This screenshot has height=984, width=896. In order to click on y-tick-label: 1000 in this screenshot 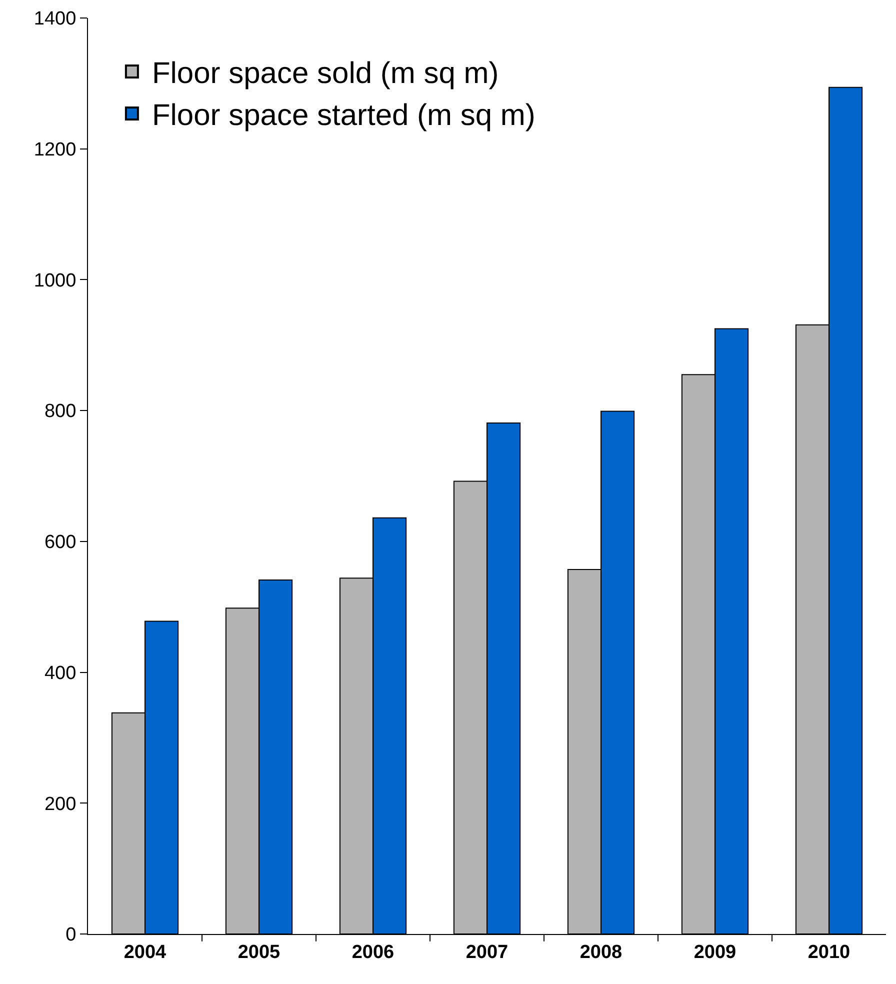, I will do `click(55, 281)`.